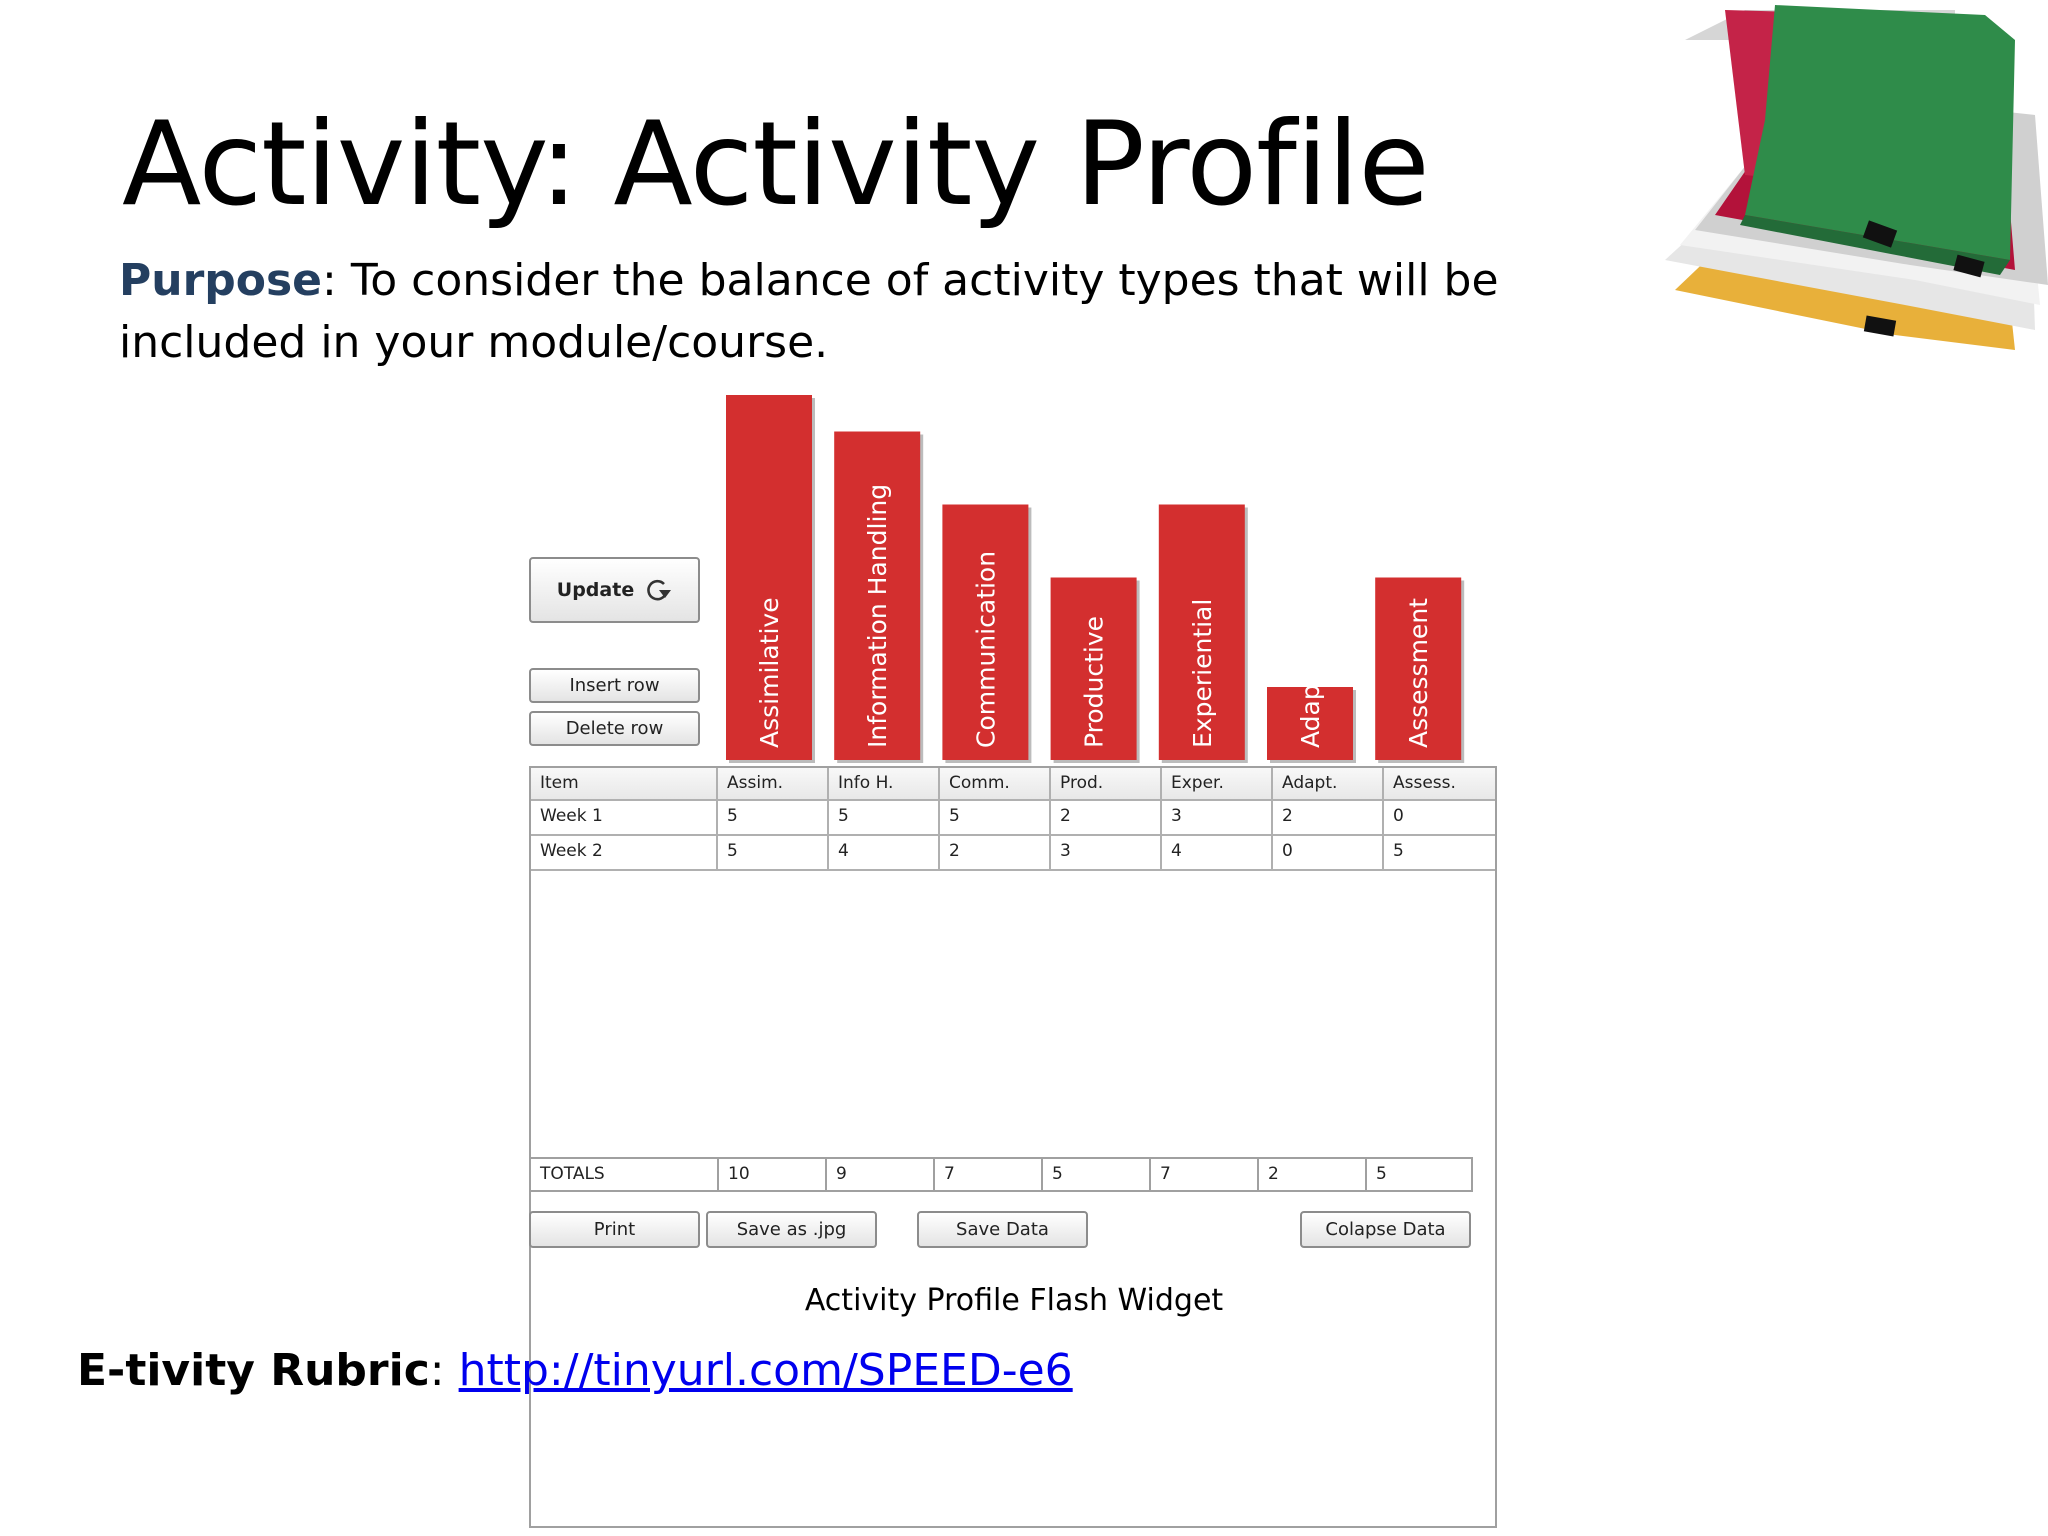 The height and width of the screenshot is (1536, 2048). What do you see at coordinates (879, 1174) in the screenshot?
I see `totals-cell: 9` at bounding box center [879, 1174].